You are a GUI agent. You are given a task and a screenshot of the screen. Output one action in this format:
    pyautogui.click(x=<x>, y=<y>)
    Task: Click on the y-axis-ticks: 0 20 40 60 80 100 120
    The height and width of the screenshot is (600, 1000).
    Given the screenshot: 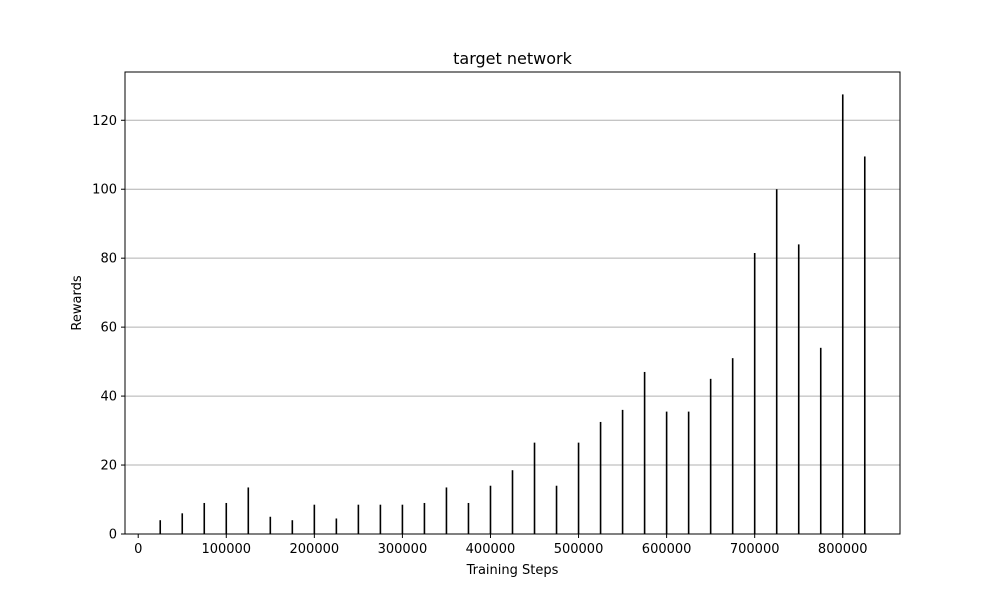 What is the action you would take?
    pyautogui.click(x=108, y=328)
    